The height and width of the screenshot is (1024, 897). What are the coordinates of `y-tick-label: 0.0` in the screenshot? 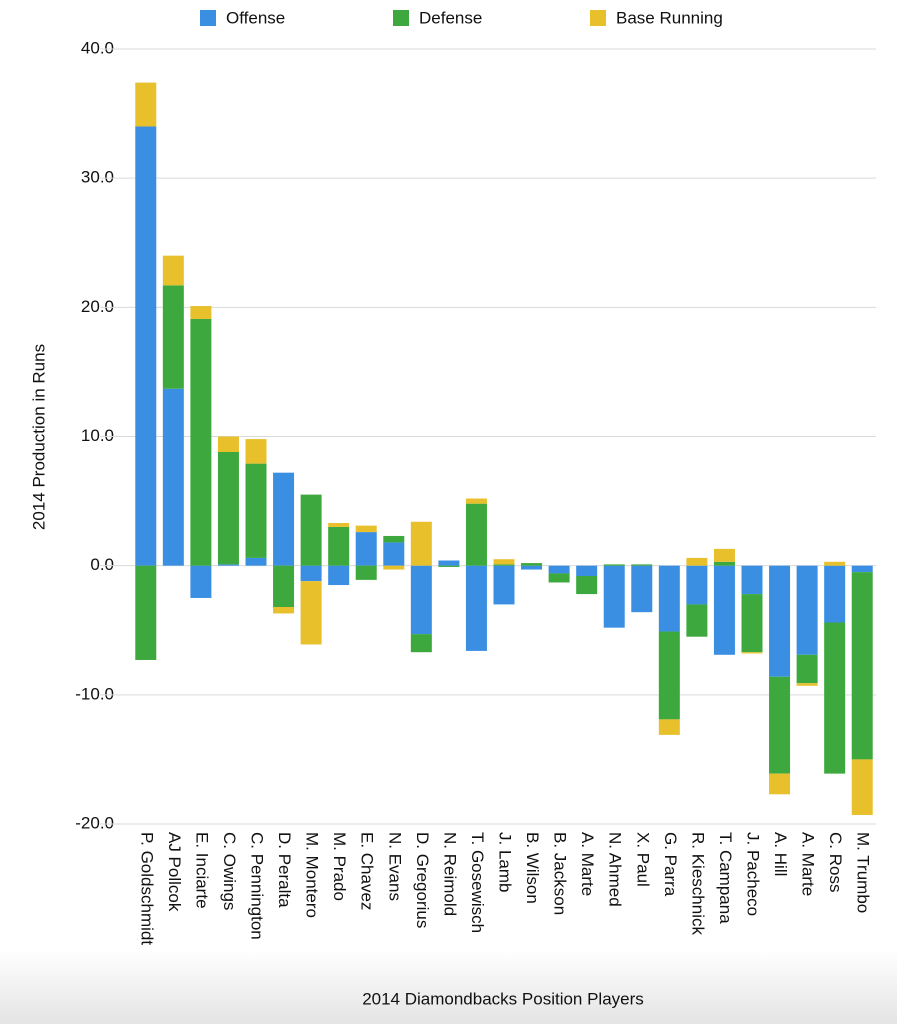 It's located at (102, 564).